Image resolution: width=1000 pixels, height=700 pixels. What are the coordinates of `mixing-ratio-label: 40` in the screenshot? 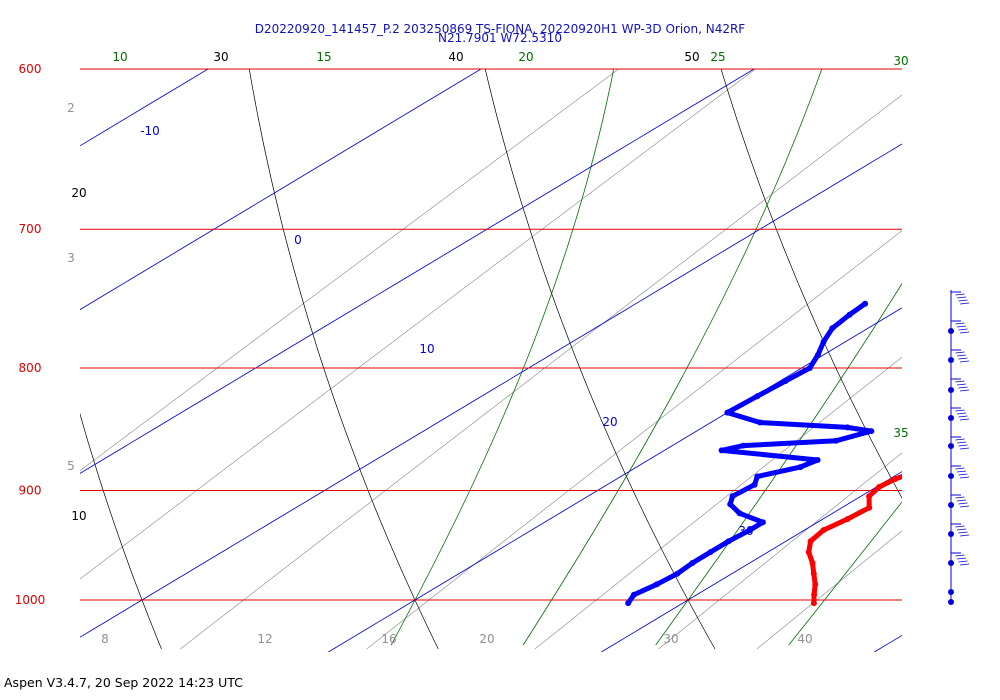 It's located at (804, 639).